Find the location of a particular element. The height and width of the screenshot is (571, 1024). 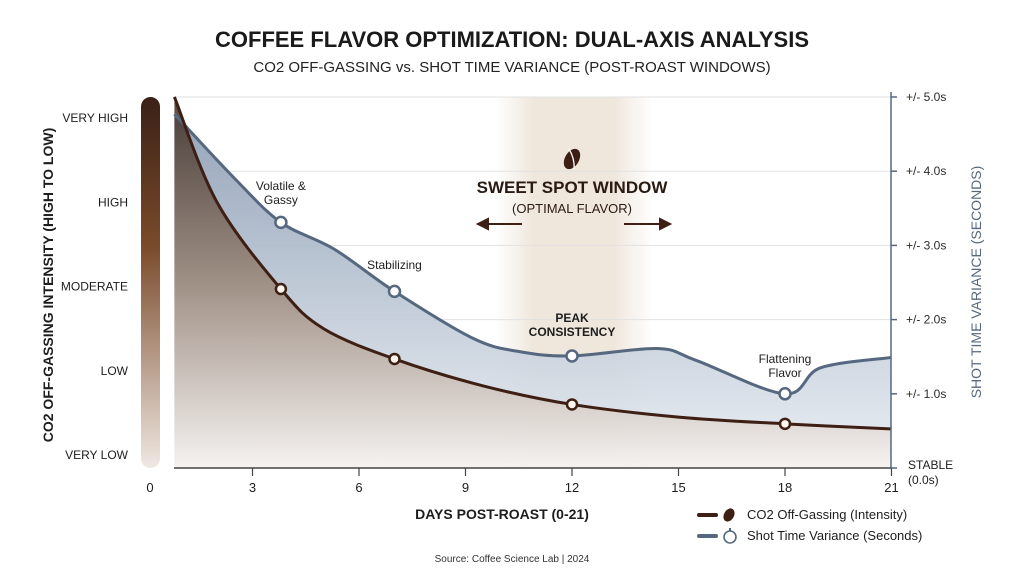

annotation-label: Gassy is located at coordinates (281, 200).